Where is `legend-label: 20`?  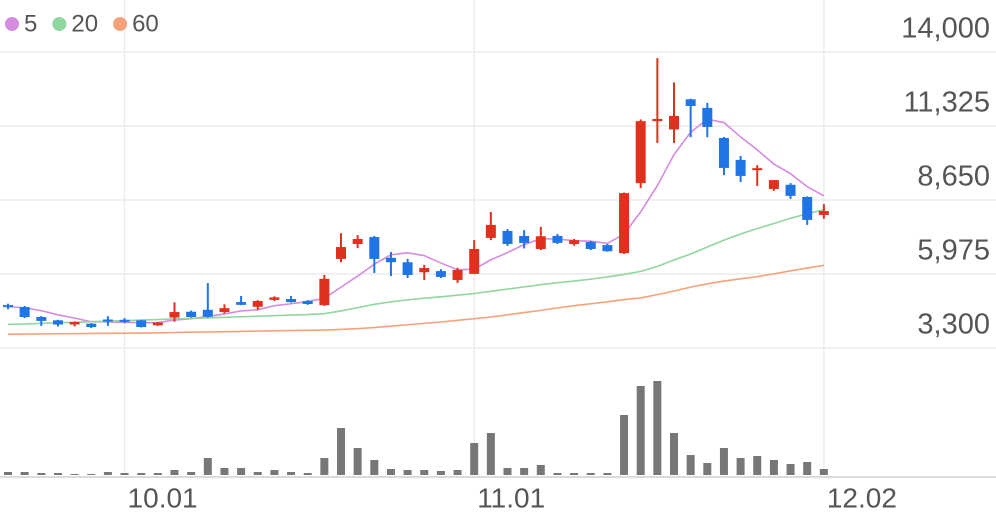 legend-label: 20 is located at coordinates (84, 23).